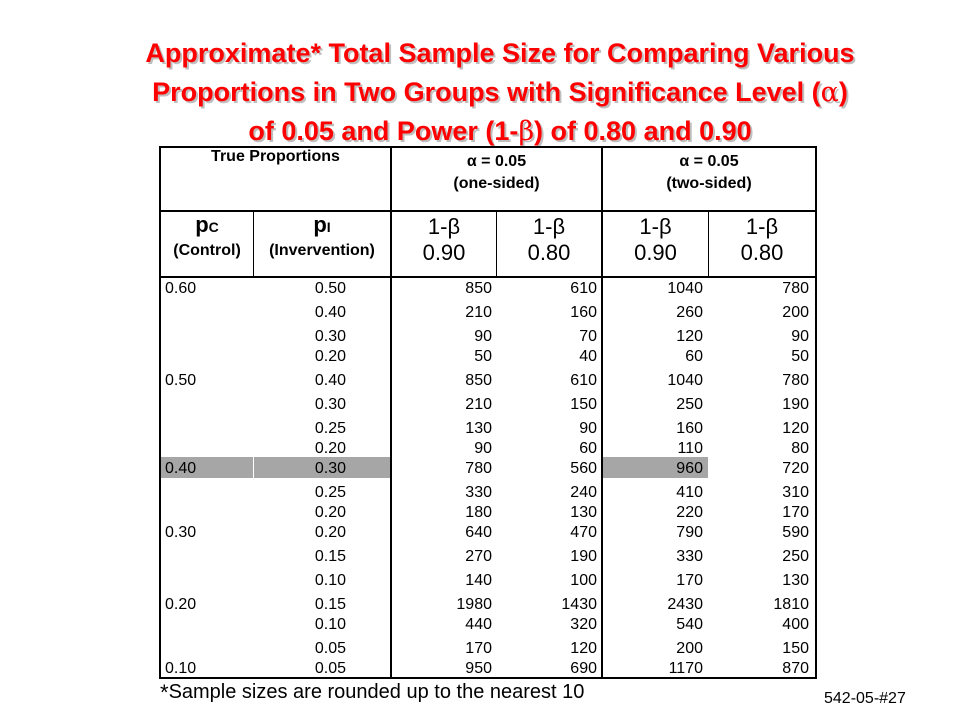 This screenshot has height=720, width=960. I want to click on cell-sample-size: 640, so click(478, 532).